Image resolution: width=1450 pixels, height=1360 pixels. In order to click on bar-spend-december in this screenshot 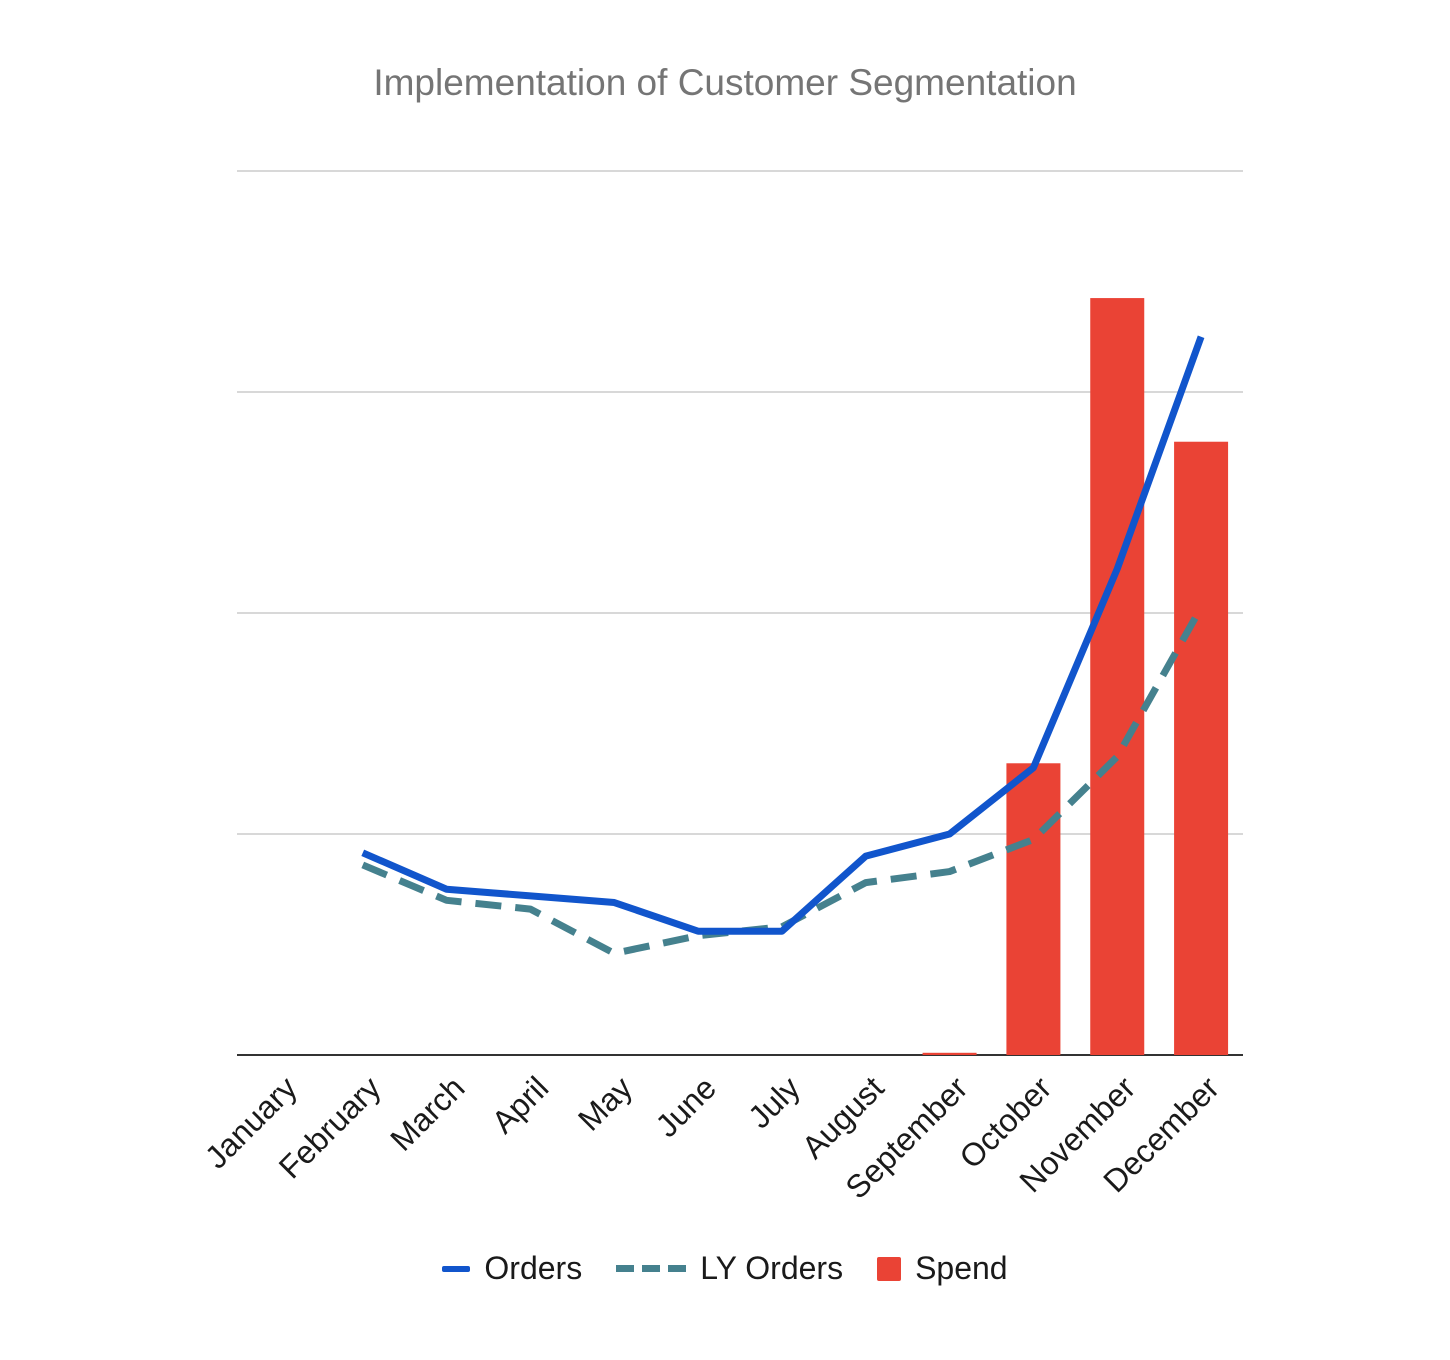, I will do `click(1201, 748)`.